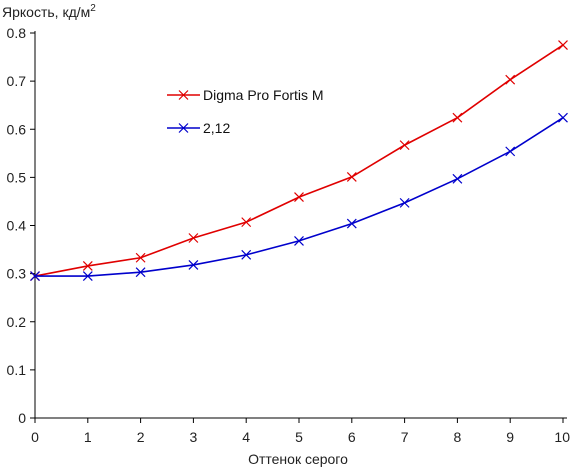  I want to click on x-tick-label: 2, so click(141, 437).